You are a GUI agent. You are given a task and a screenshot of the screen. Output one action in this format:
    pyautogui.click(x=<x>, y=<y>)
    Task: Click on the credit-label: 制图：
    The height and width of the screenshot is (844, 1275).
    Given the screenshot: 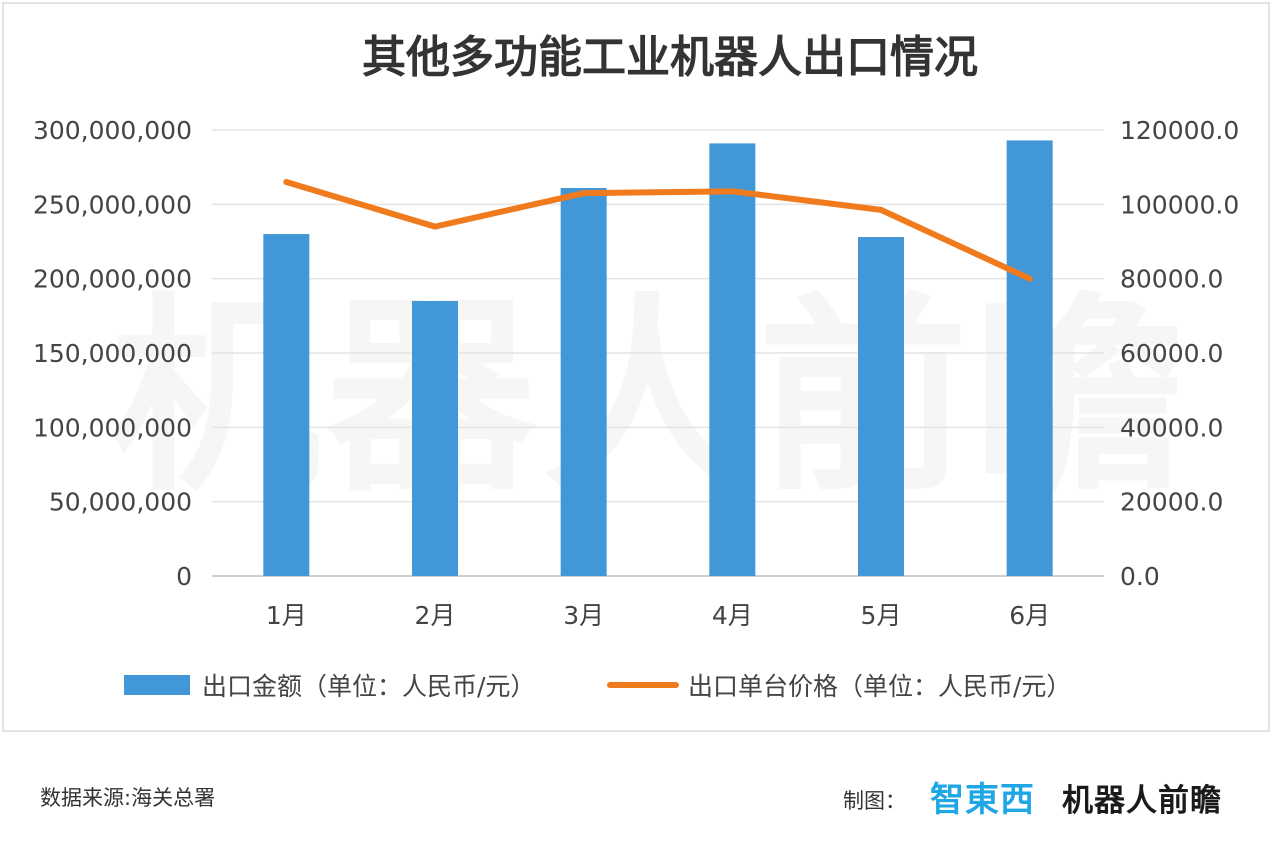 What is the action you would take?
    pyautogui.click(x=874, y=801)
    